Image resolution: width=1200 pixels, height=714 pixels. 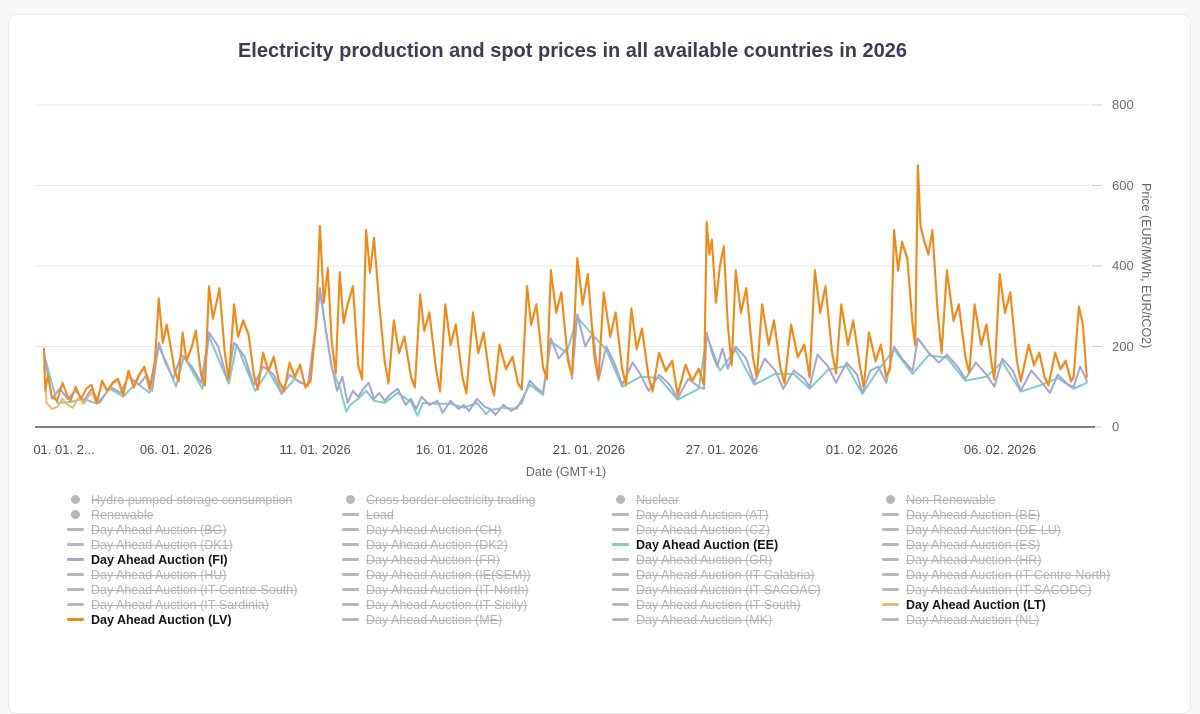 What do you see at coordinates (746, 529) in the screenshot?
I see `legend-item-day-ahead-auction-cz: Day Ahead Auction (CZ)` at bounding box center [746, 529].